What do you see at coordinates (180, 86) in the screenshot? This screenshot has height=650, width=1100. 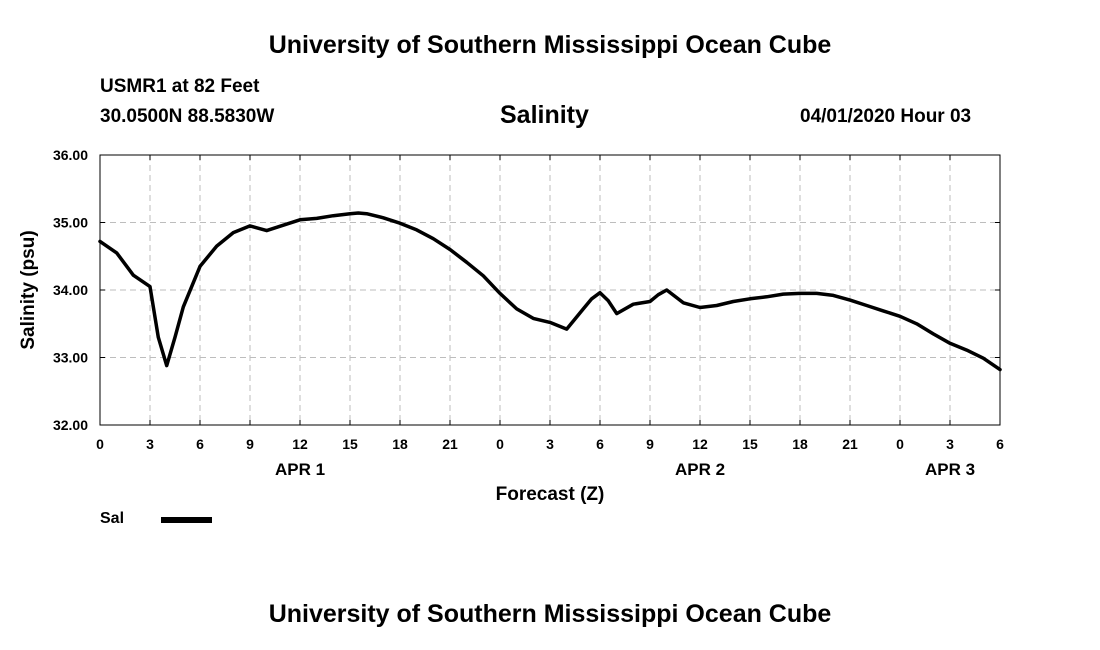 I see `station-label: USMR1 at 82 Feet` at bounding box center [180, 86].